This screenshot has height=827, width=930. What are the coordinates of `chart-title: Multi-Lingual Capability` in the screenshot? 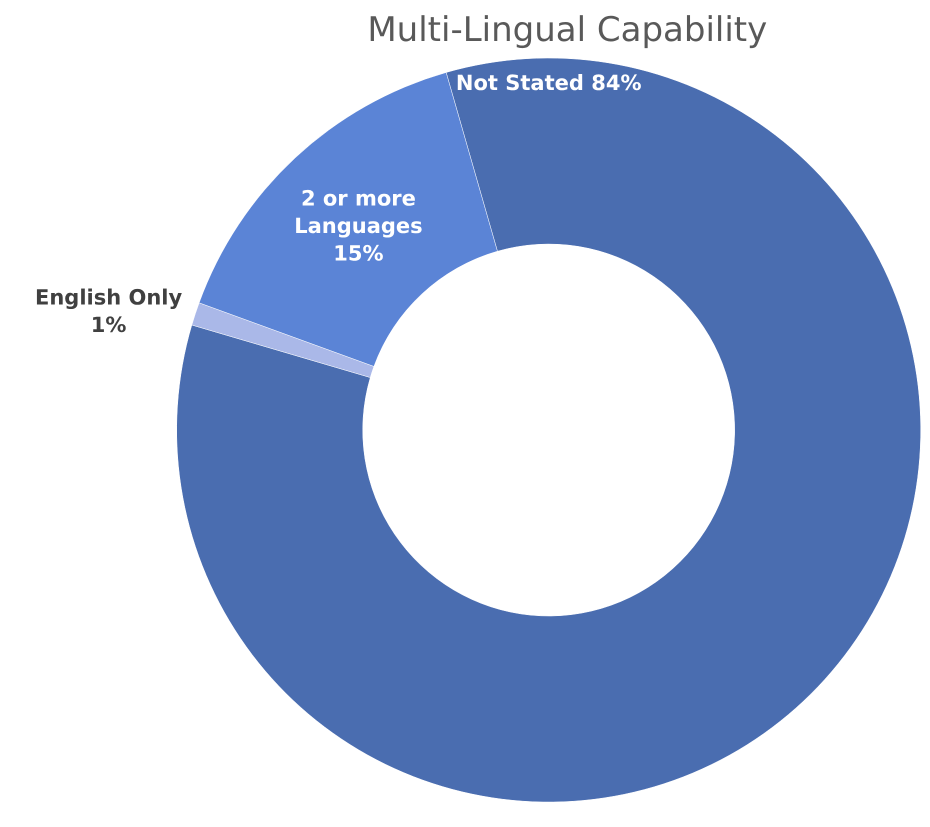 It's located at (567, 30).